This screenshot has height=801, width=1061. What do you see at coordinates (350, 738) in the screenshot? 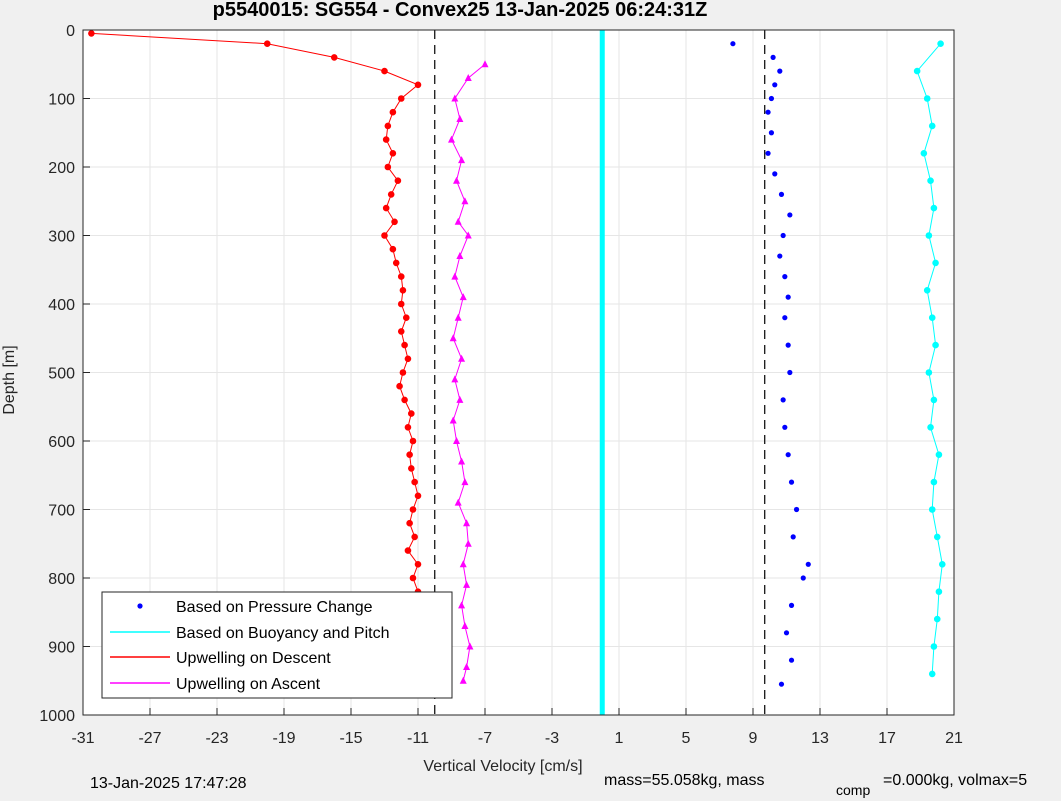
I see `x-tick-label: -15` at bounding box center [350, 738].